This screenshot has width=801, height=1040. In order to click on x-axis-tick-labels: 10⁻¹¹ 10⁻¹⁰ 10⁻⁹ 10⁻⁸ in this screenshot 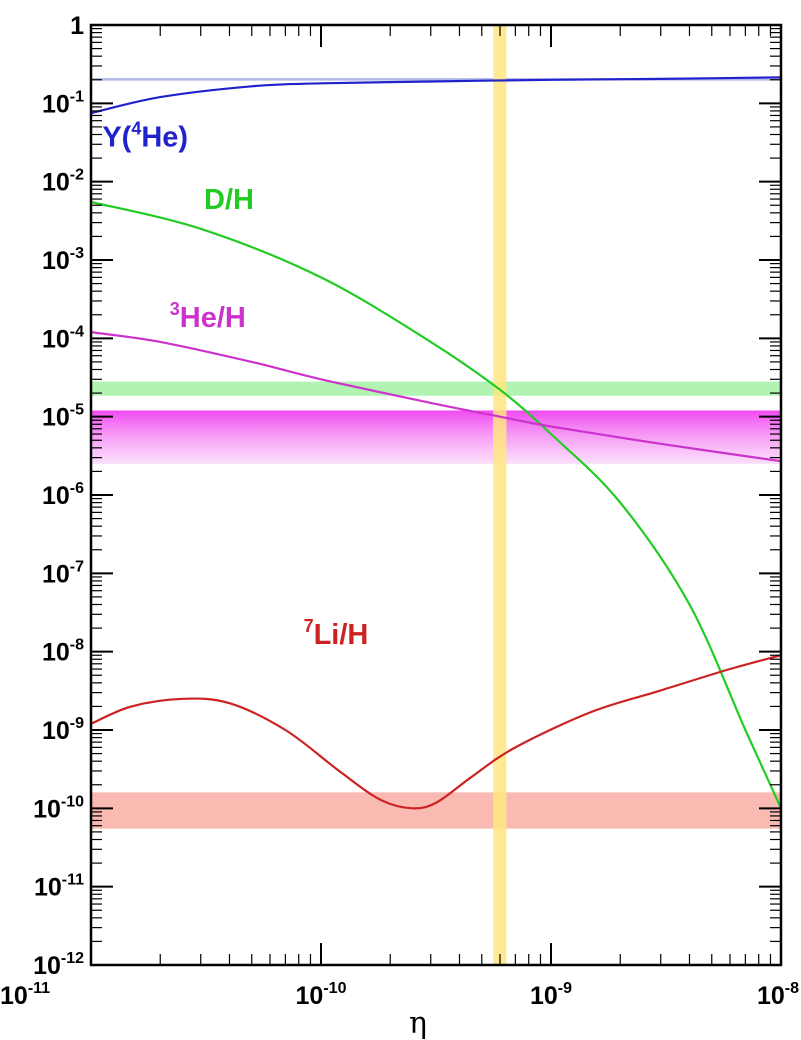, I will do `click(399, 995)`.